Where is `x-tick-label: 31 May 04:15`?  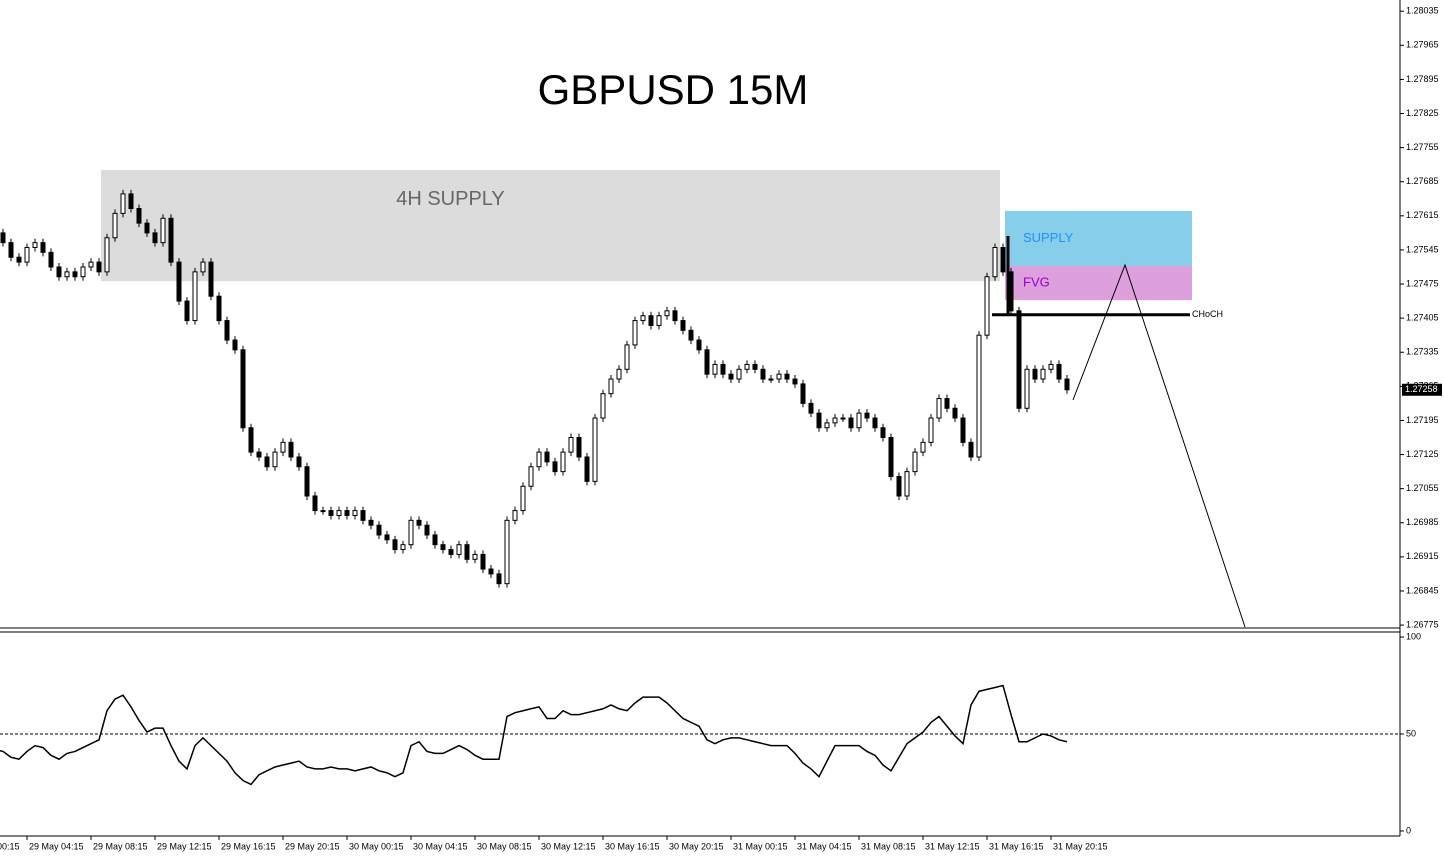
x-tick-label: 31 May 04:15 is located at coordinates (824, 846).